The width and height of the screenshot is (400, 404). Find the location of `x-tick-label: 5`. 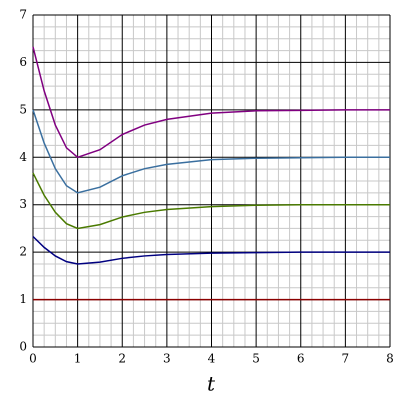

x-tick-label: 5 is located at coordinates (256, 359).